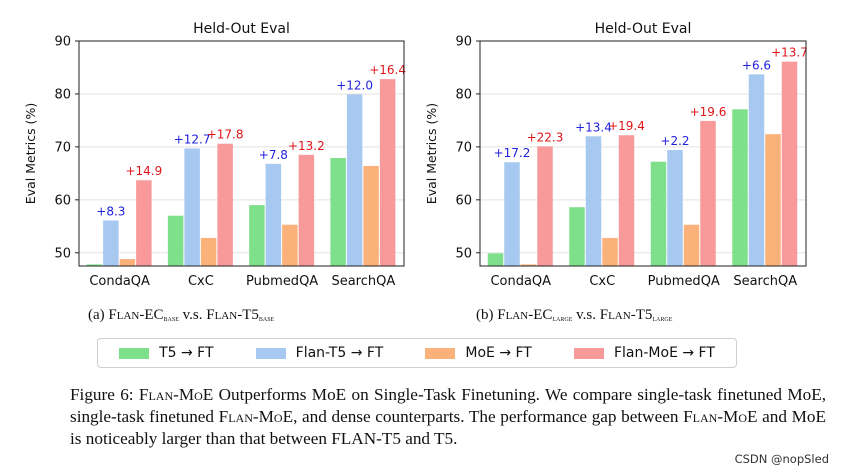  What do you see at coordinates (756, 170) in the screenshot?
I see `chart-2-bar-searchqa-s1` at bounding box center [756, 170].